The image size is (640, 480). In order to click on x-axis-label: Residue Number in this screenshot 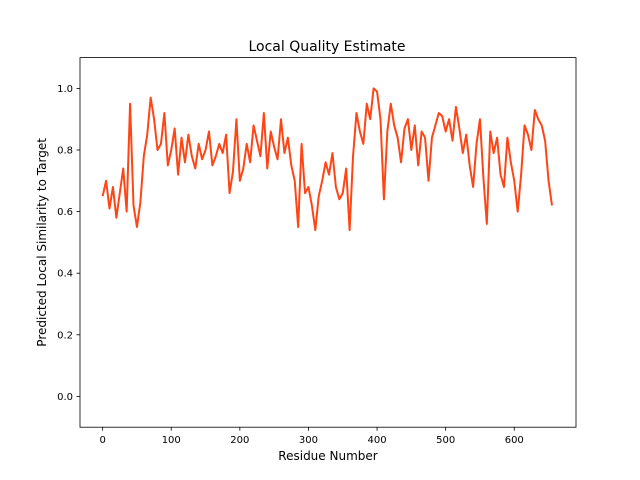, I will do `click(327, 456)`.